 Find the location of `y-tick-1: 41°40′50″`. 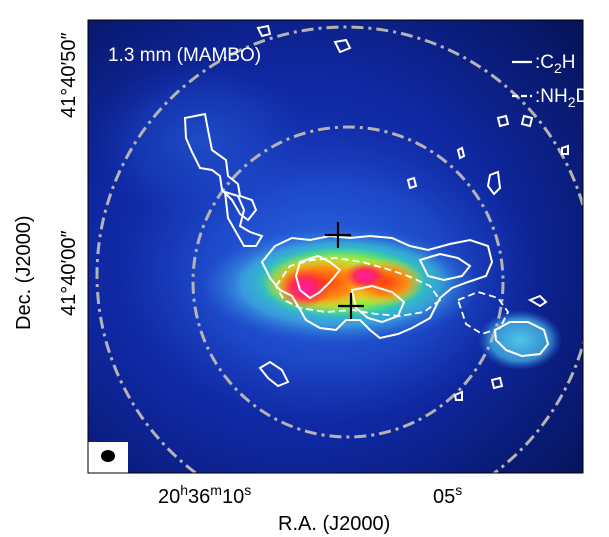

y-tick-1: 41°40′50″ is located at coordinates (69, 75).